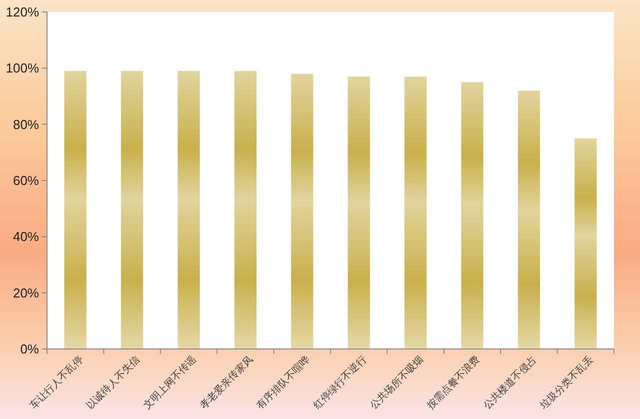  Describe the element at coordinates (397, 383) in the screenshot. I see `x-tick-label: 公共场所不吸烟` at that location.